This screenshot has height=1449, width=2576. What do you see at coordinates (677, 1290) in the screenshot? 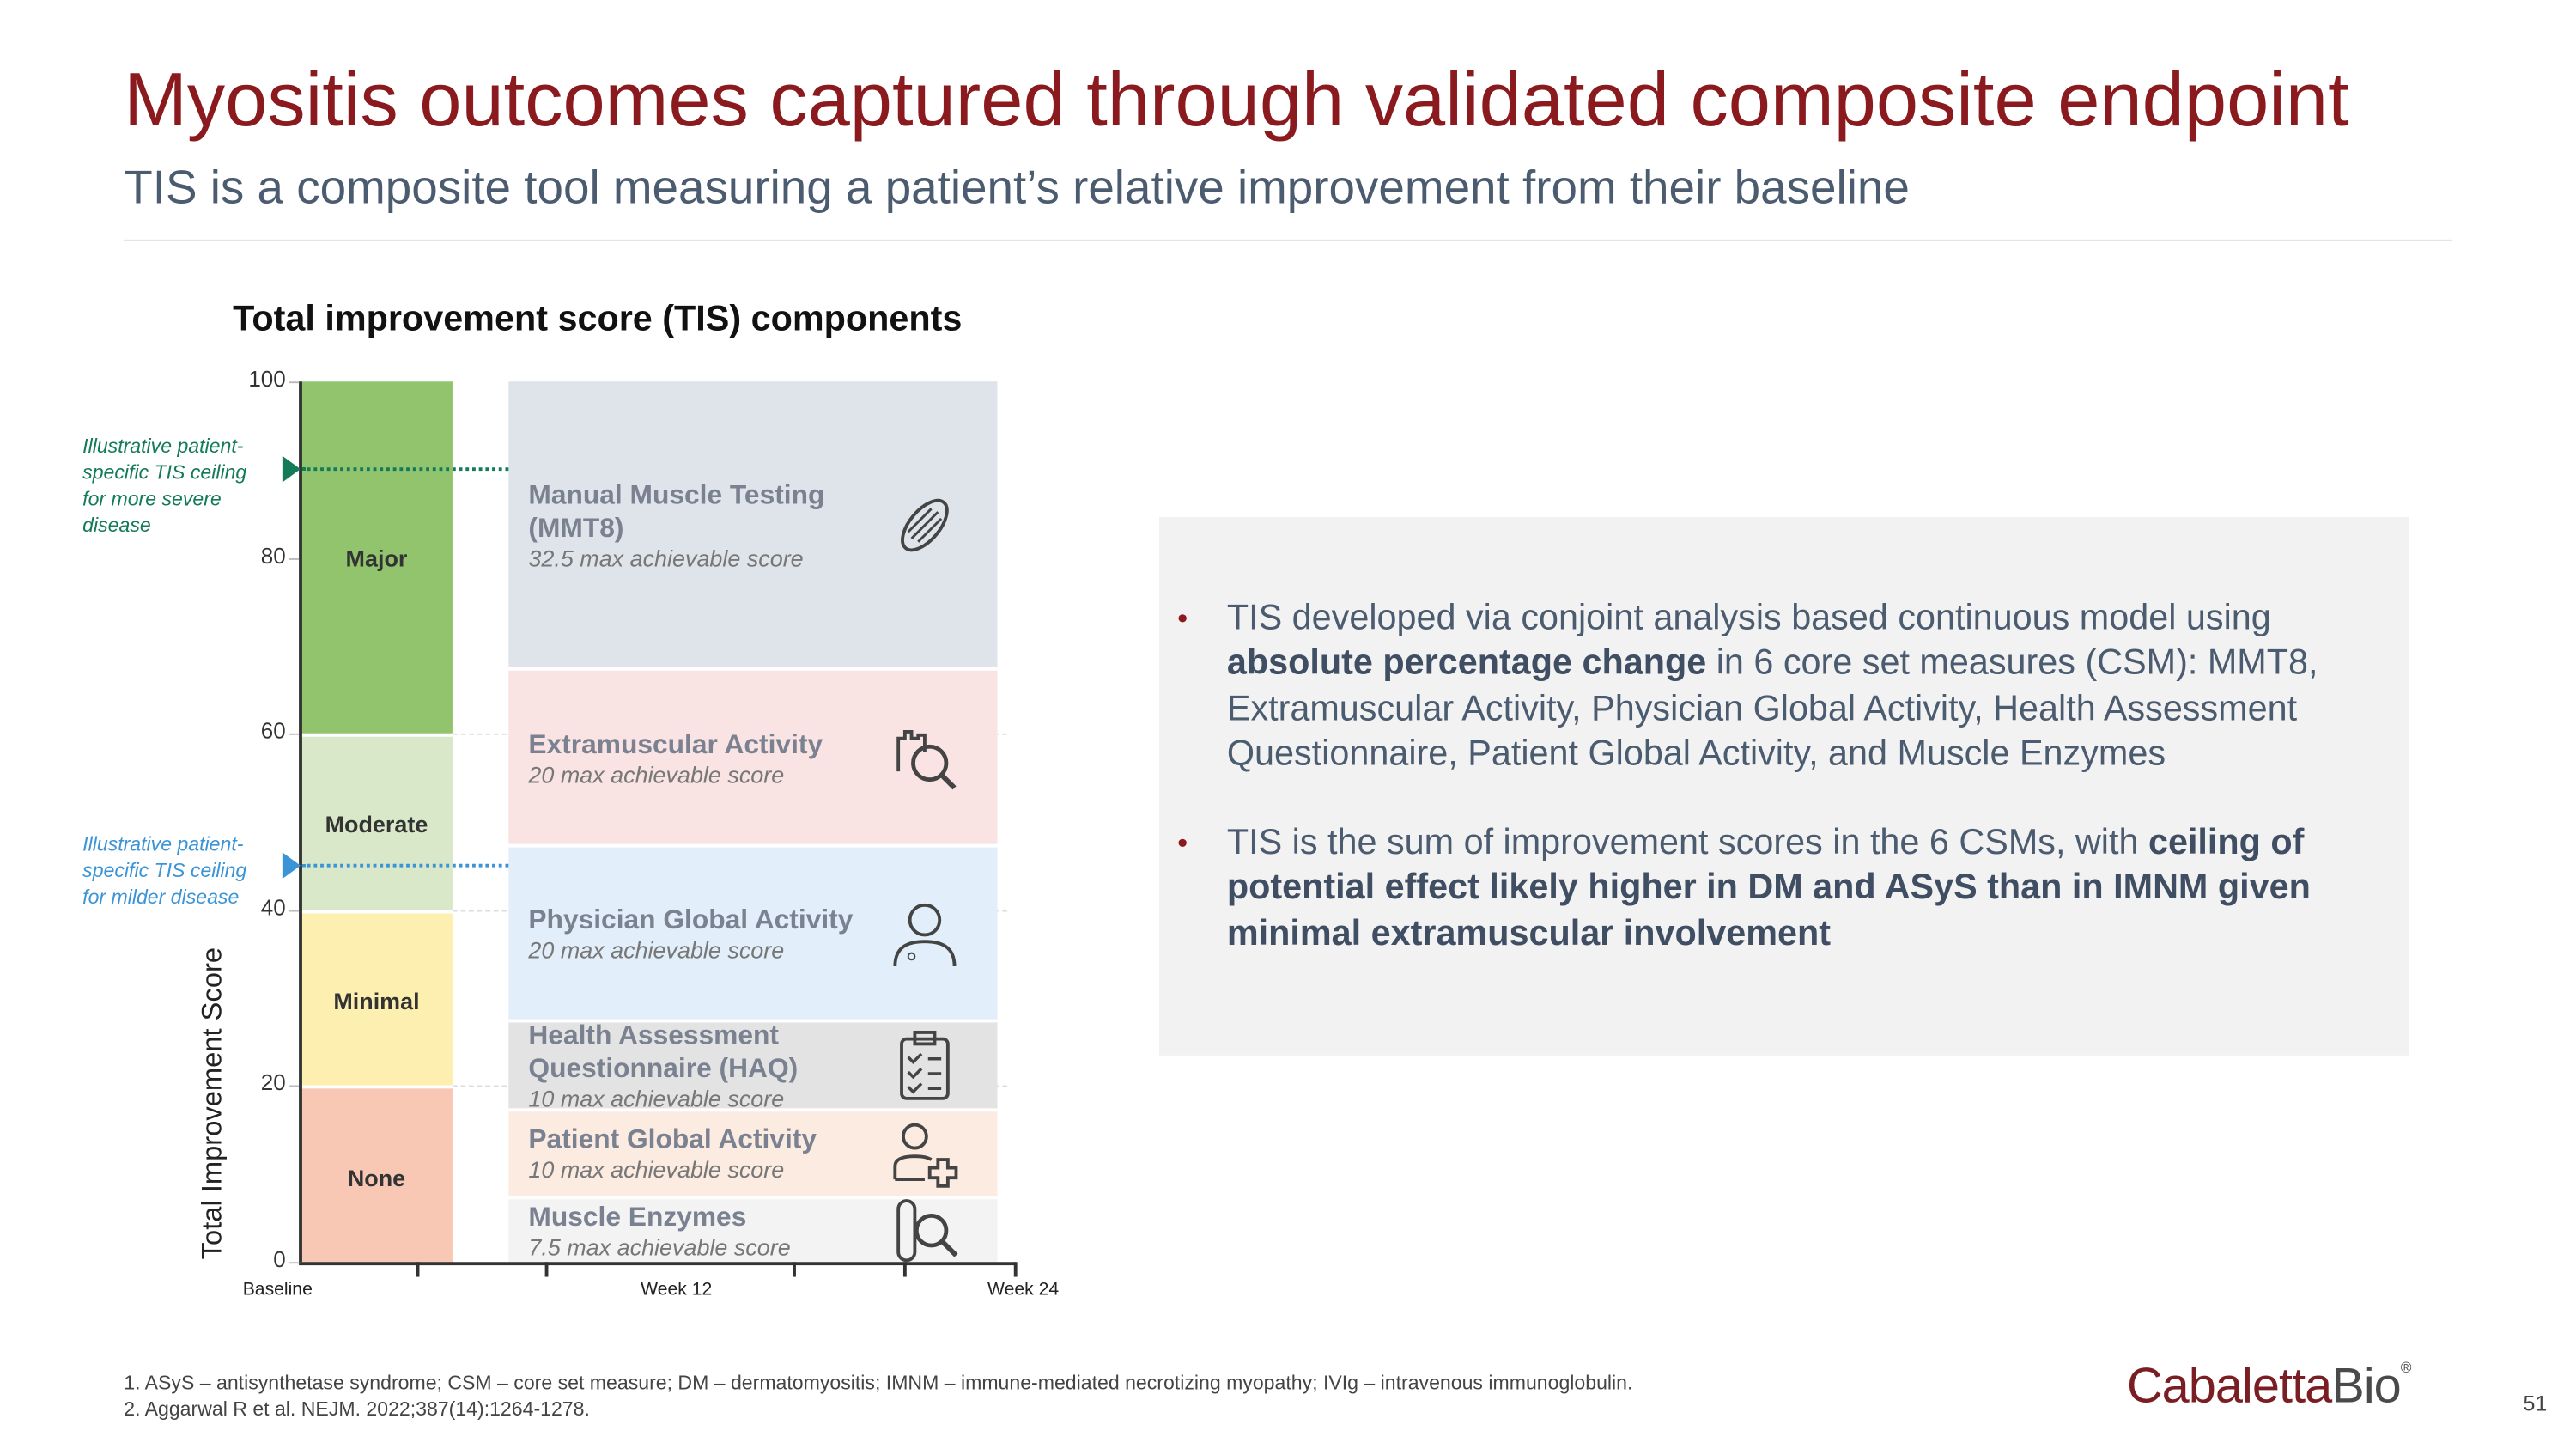
I see `x-tick-label: Week 12` at bounding box center [677, 1290].